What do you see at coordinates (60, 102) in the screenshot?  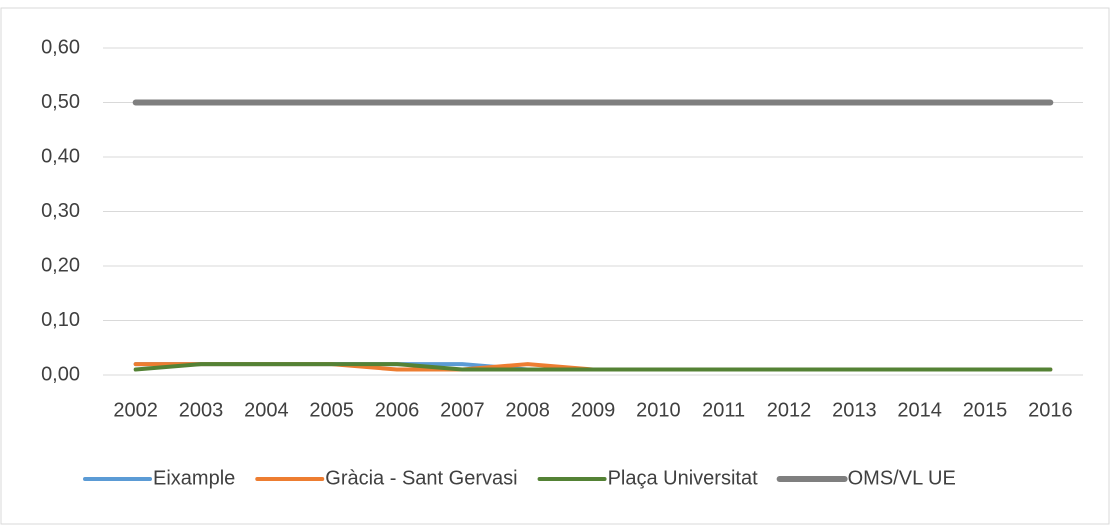 I see `y-tick-label: 0,50` at bounding box center [60, 102].